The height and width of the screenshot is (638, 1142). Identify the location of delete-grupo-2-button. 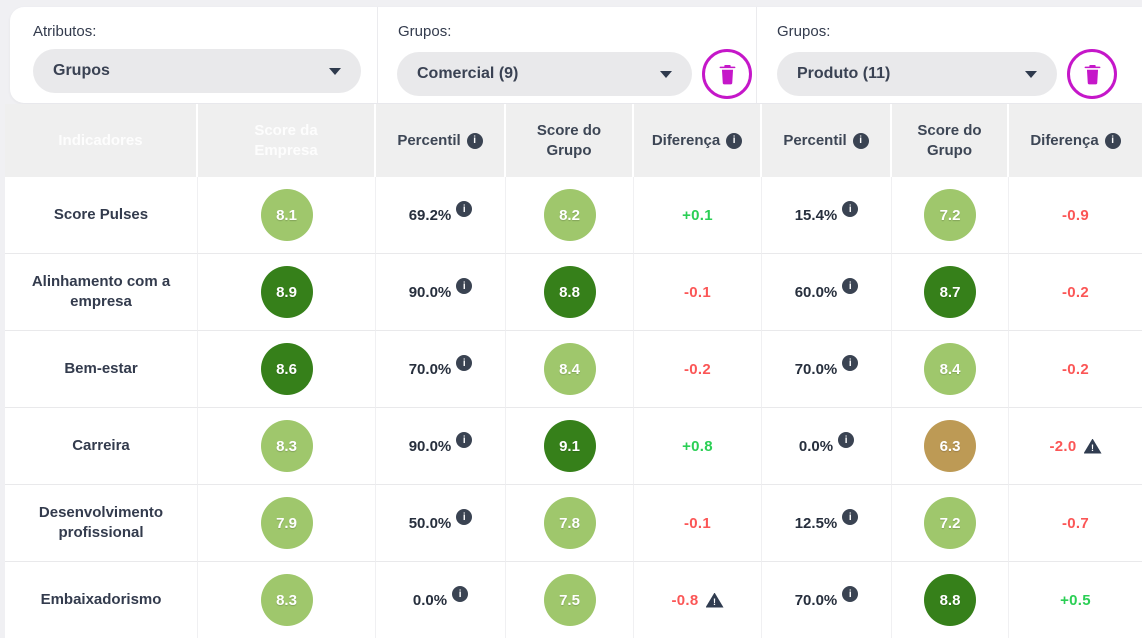
(1092, 74).